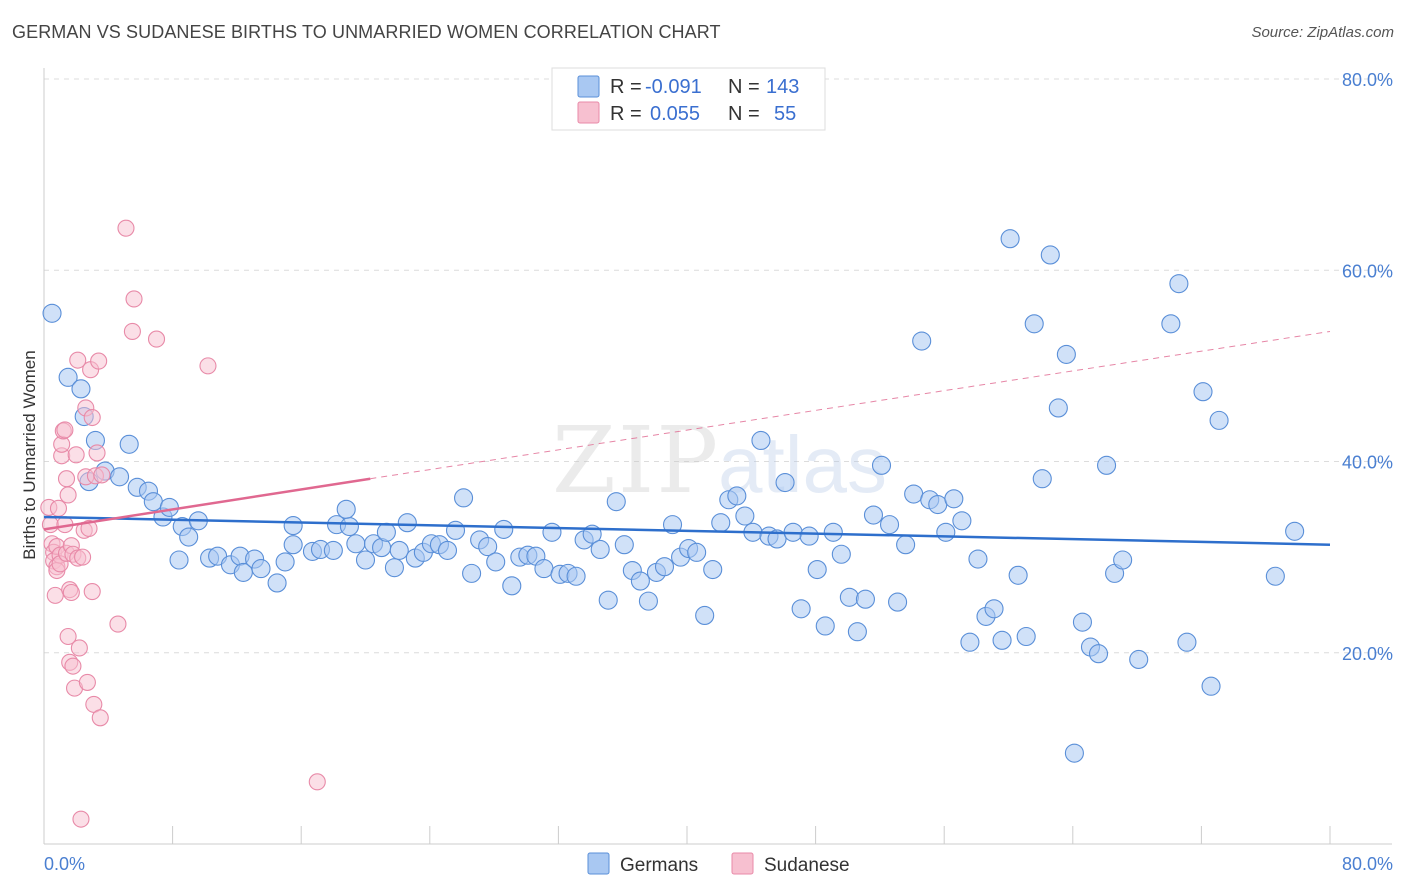 The image size is (1406, 892). What do you see at coordinates (1367, 654) in the screenshot?
I see `y-tick-label: 20.0%` at bounding box center [1367, 654].